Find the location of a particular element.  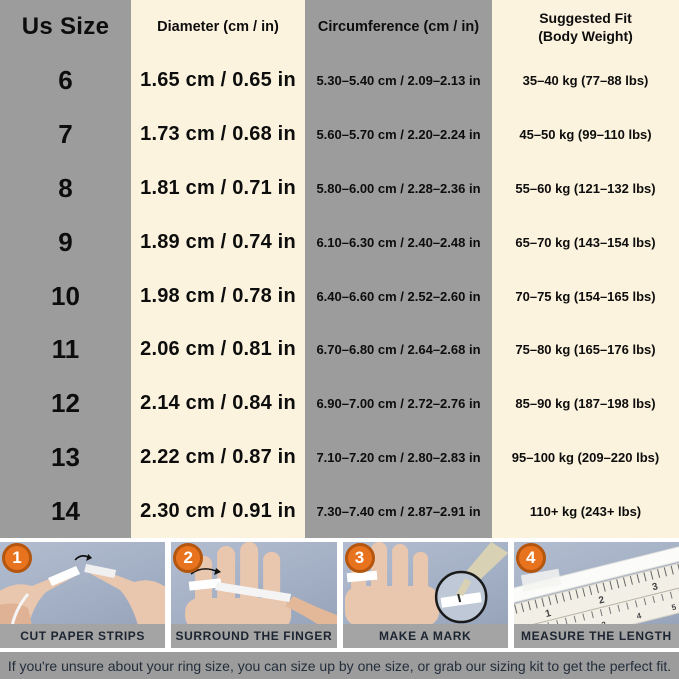

diameter-value: 1.98 cm / 0.78 in is located at coordinates (218, 295).